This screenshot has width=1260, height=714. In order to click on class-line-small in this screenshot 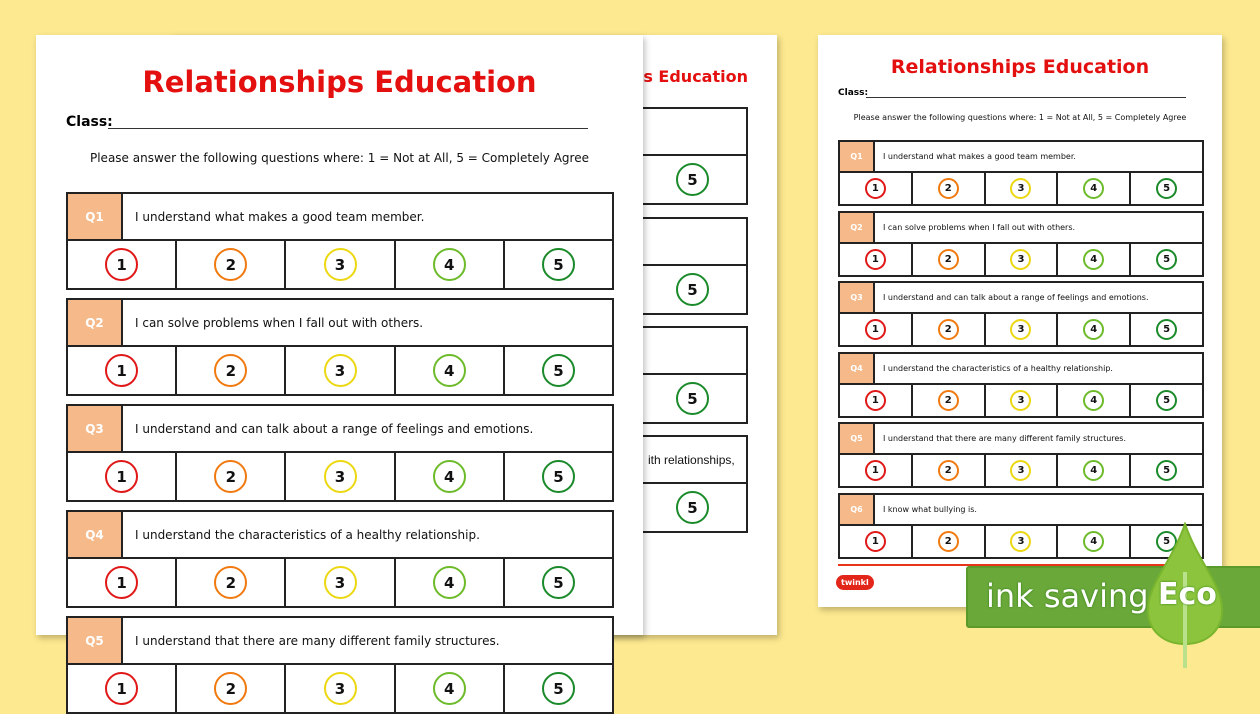, I will do `click(1026, 97)`.